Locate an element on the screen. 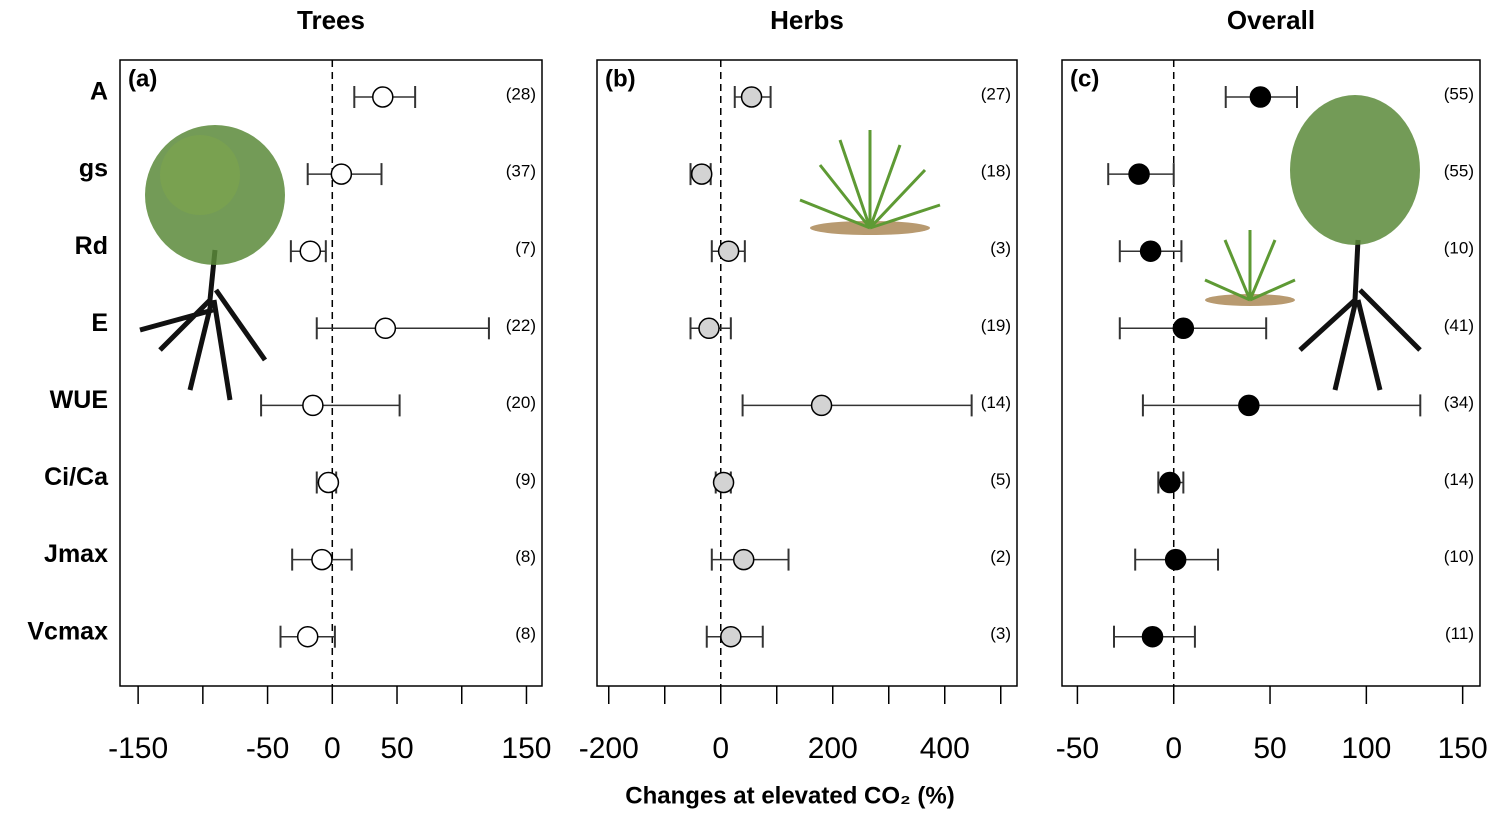 The height and width of the screenshot is (821, 1499). n-label: (18) is located at coordinates (996, 171).